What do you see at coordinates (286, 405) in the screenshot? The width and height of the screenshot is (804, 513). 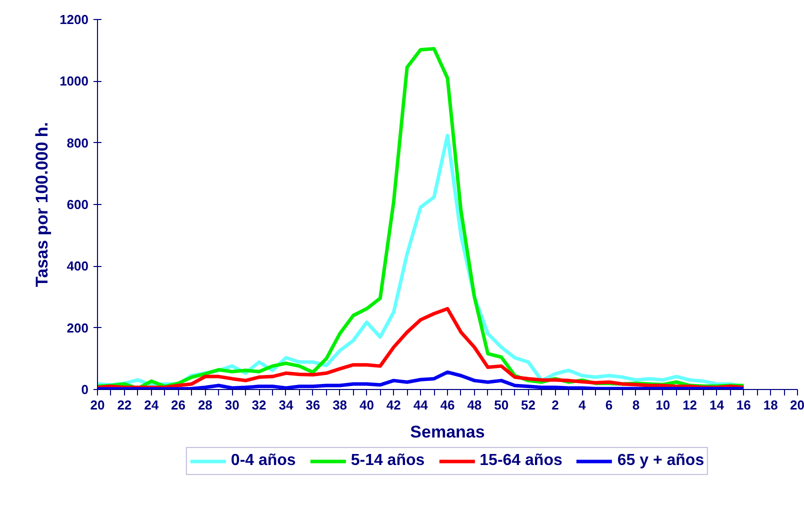 I see `x-tick-label: 34` at bounding box center [286, 405].